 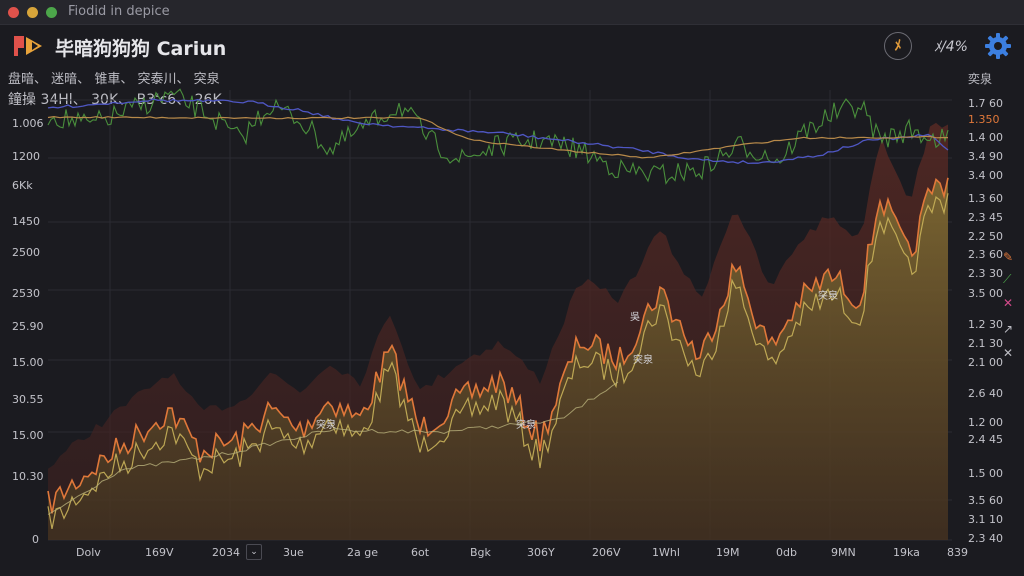 What do you see at coordinates (159, 552) in the screenshot?
I see `x-tick: 169V` at bounding box center [159, 552].